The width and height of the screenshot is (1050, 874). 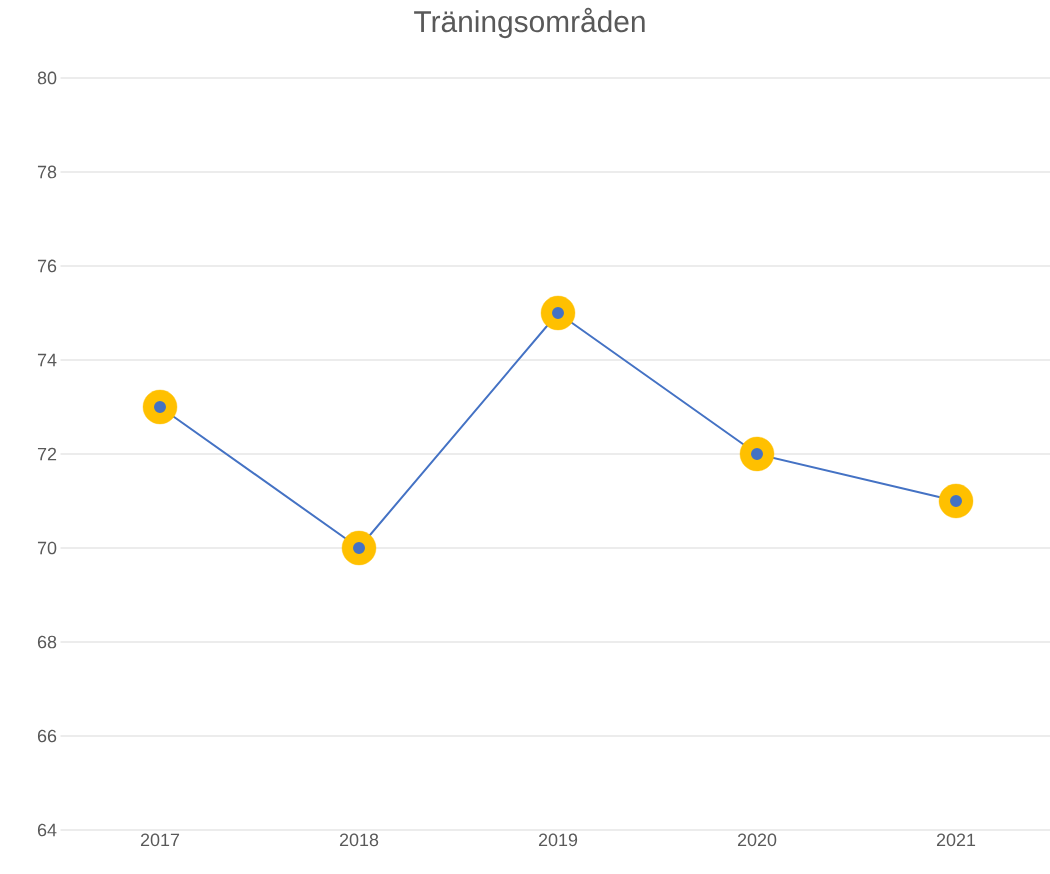 What do you see at coordinates (47, 172) in the screenshot?
I see `y-tick-label: 78` at bounding box center [47, 172].